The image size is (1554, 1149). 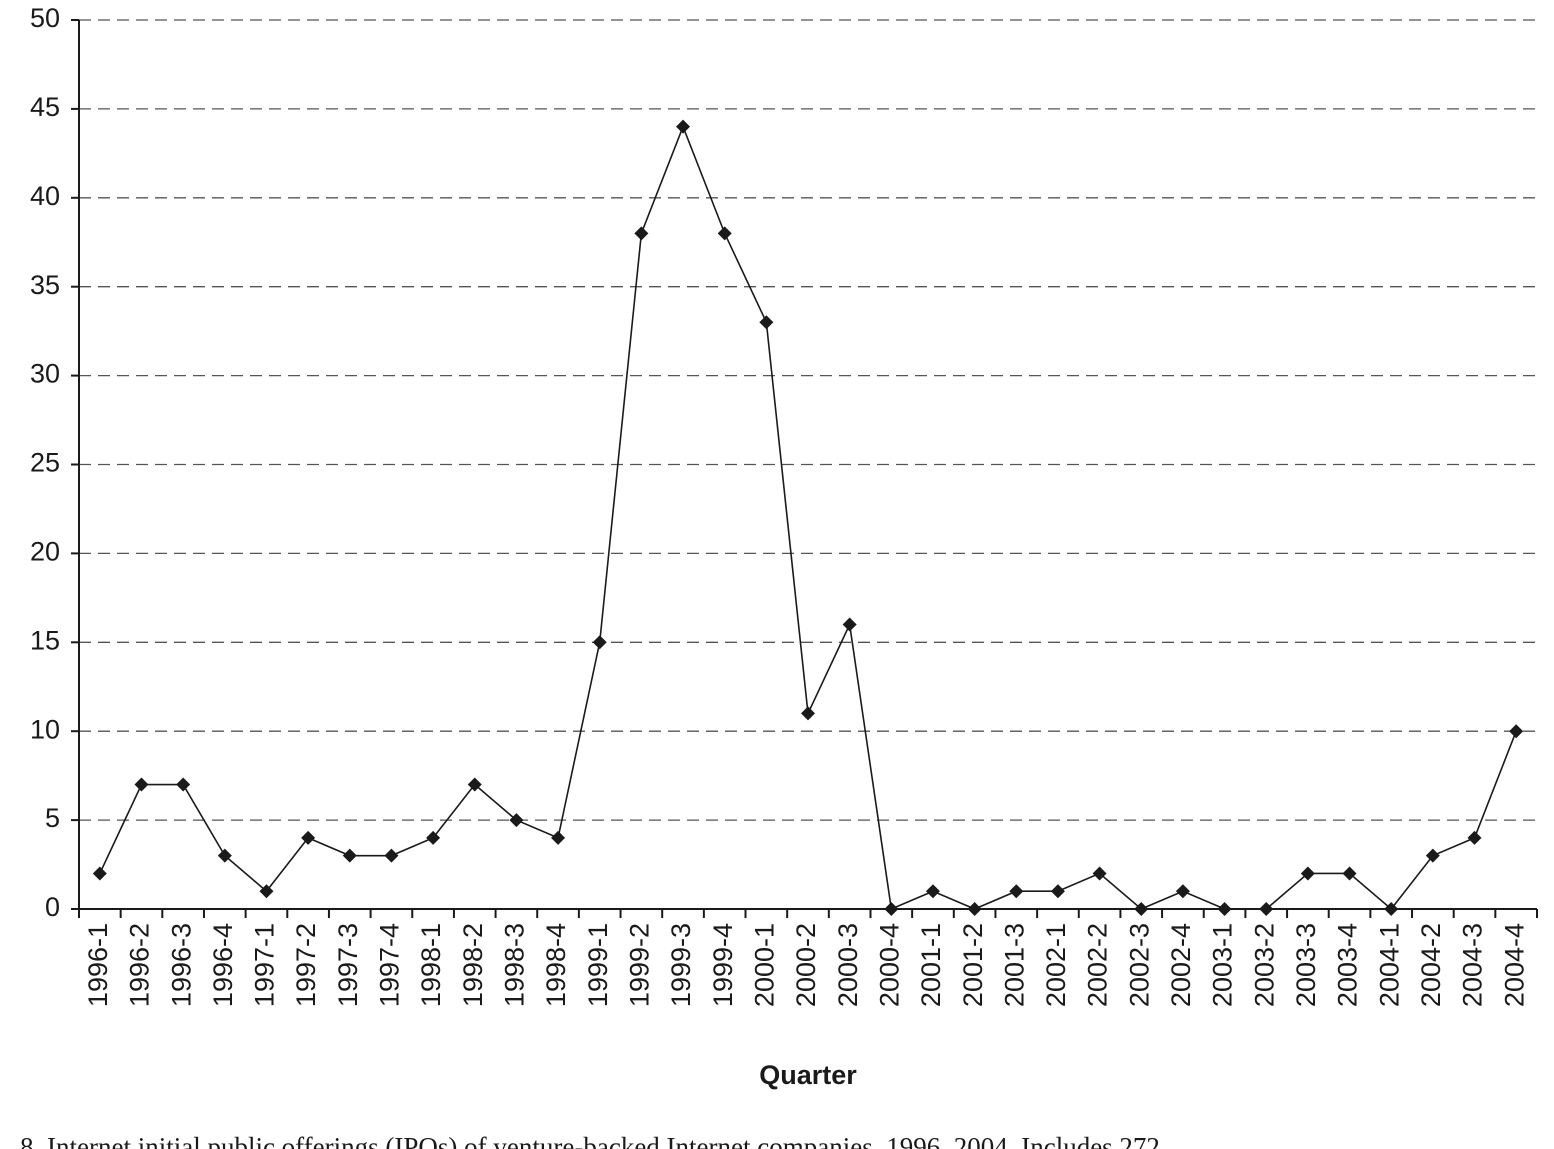 What do you see at coordinates (181, 965) in the screenshot?
I see `x-tick-label: 1996-3` at bounding box center [181, 965].